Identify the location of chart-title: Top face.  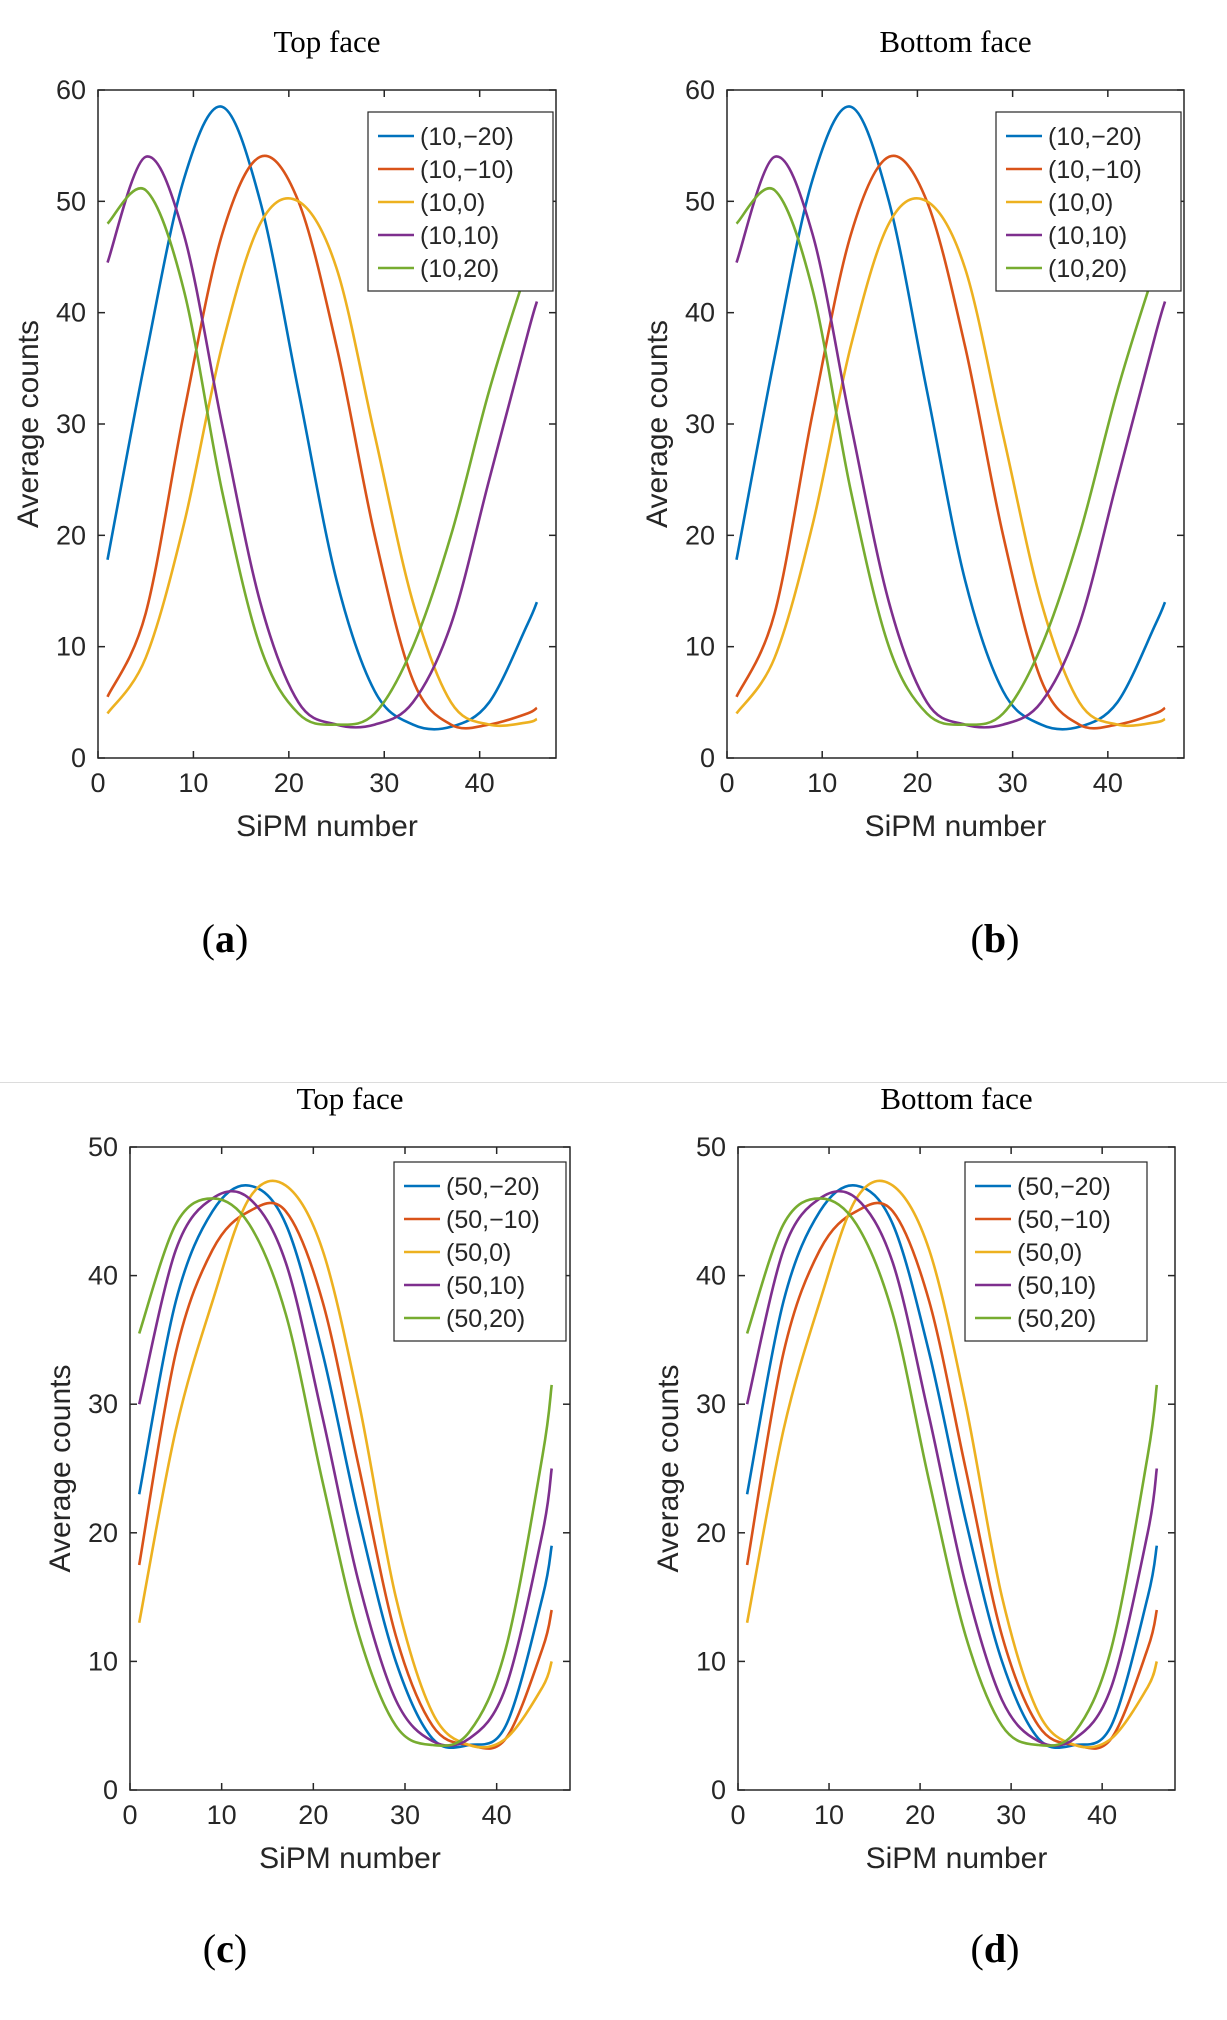
(326, 41).